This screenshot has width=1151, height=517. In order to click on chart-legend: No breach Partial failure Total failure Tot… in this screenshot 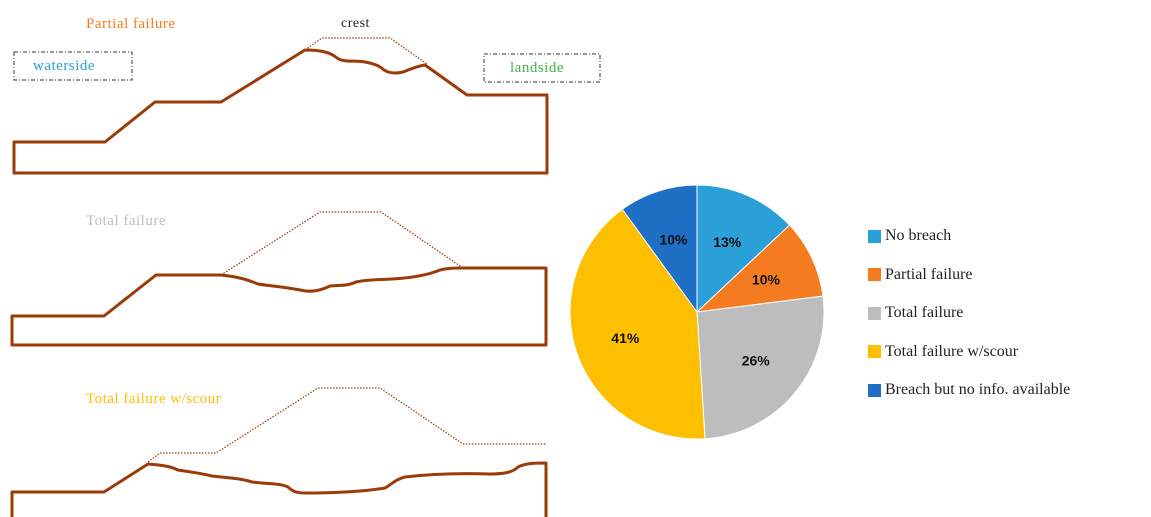, I will do `click(969, 324)`.